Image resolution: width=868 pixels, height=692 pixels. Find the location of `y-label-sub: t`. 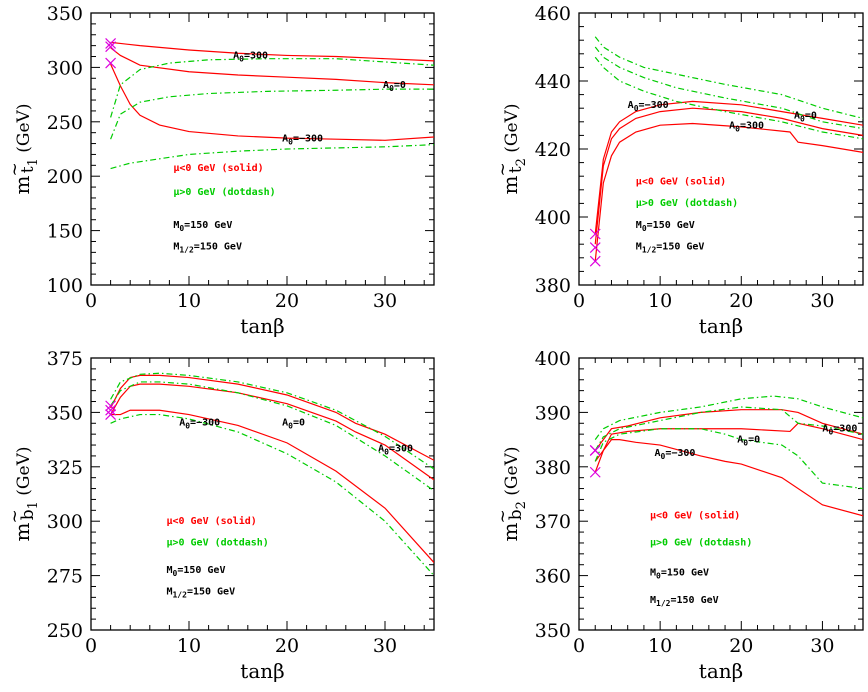

y-label-sub: t is located at coordinates (28, 169).